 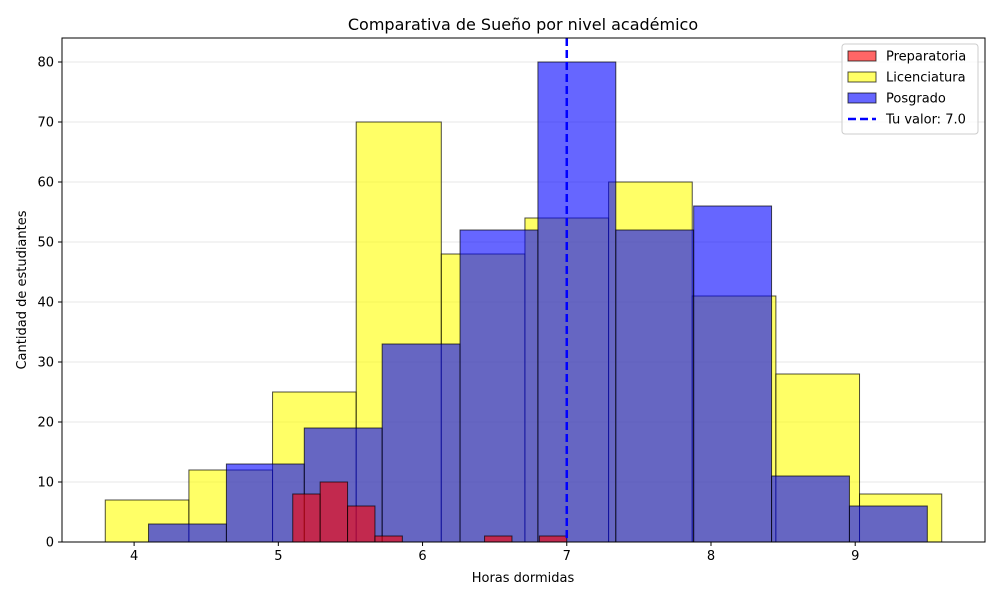 What do you see at coordinates (523, 24) in the screenshot?
I see `chart-title: Comparativa de Sueño por nivel académico` at bounding box center [523, 24].